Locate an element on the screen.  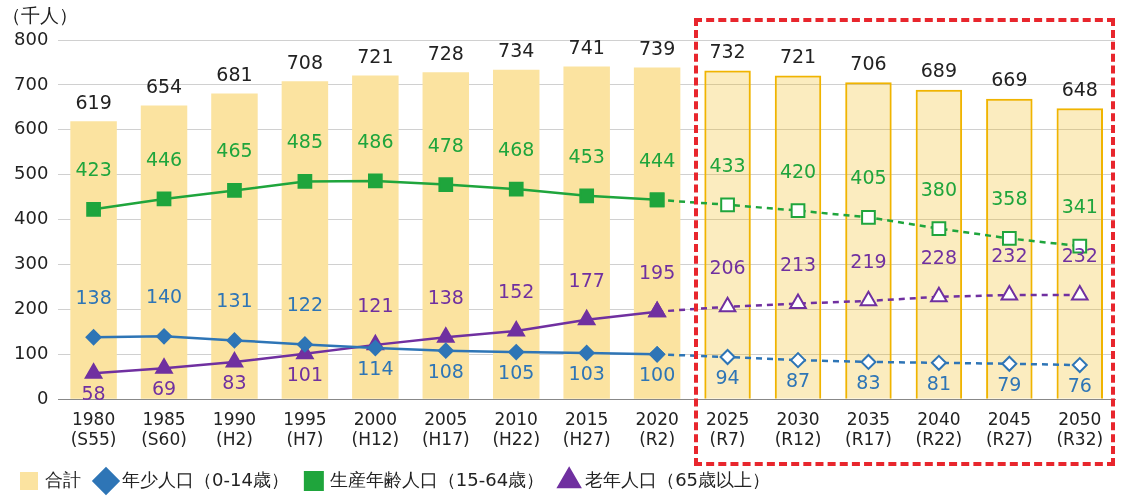
data-label: 152 is located at coordinates (516, 290).